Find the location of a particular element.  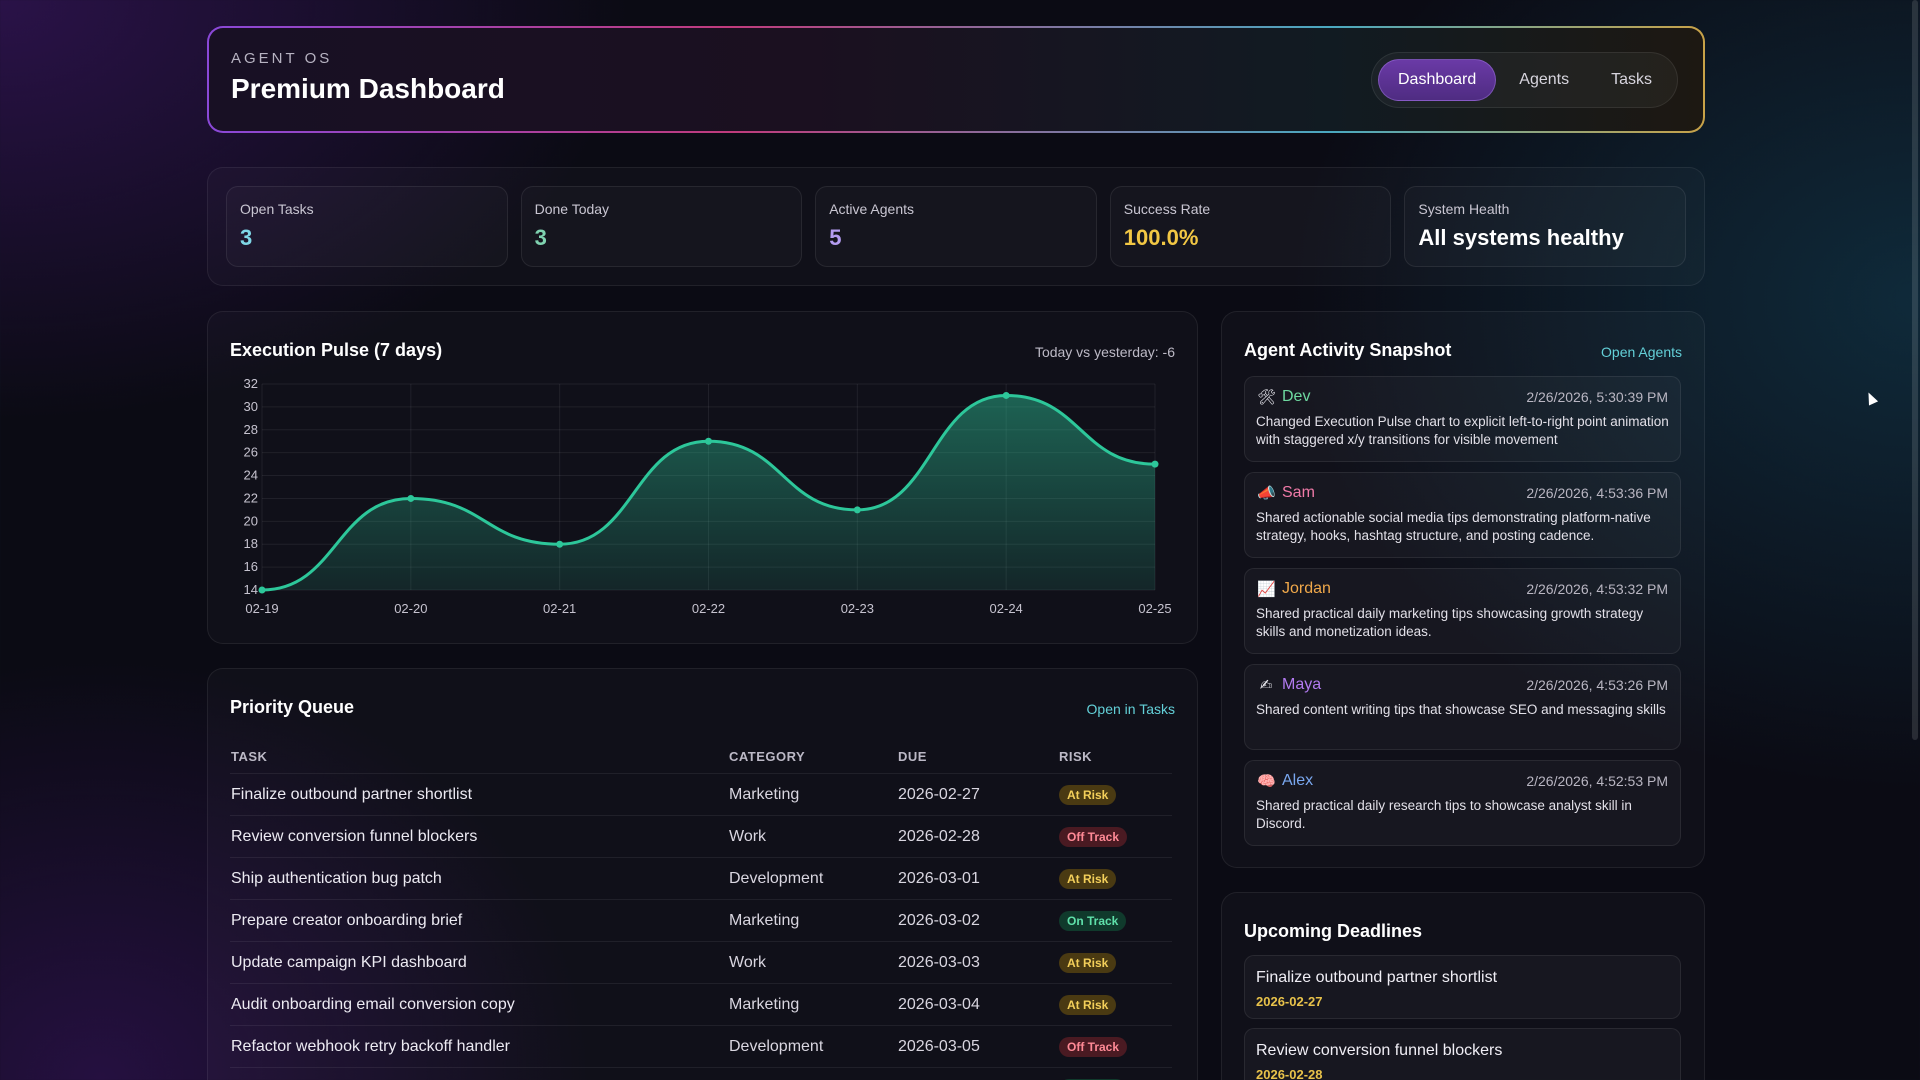

y-tick-label: 28 is located at coordinates (251, 429).